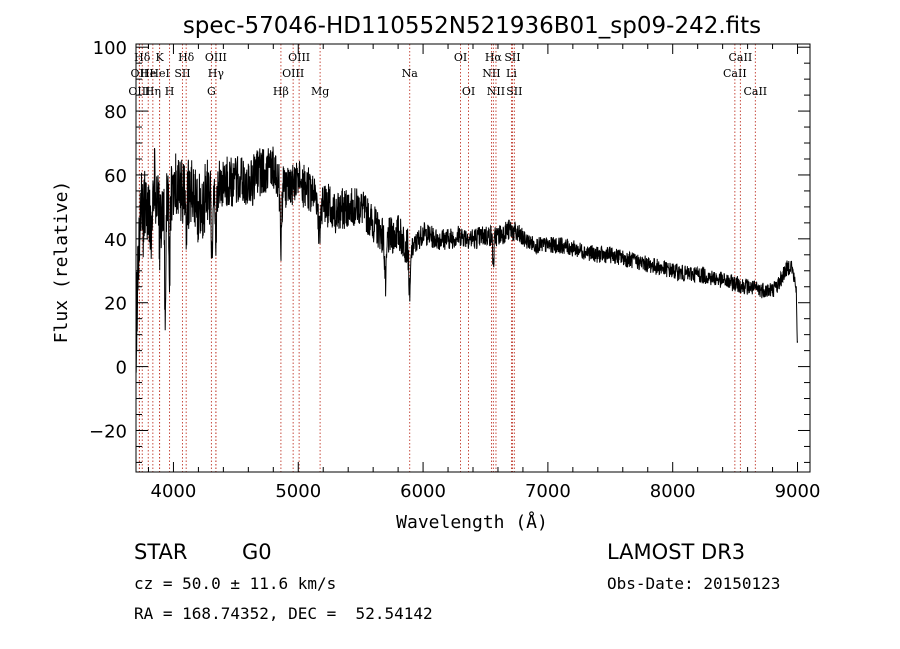 The width and height of the screenshot is (900, 649). What do you see at coordinates (110, 48) in the screenshot?
I see `y-tick-label: 100` at bounding box center [110, 48].